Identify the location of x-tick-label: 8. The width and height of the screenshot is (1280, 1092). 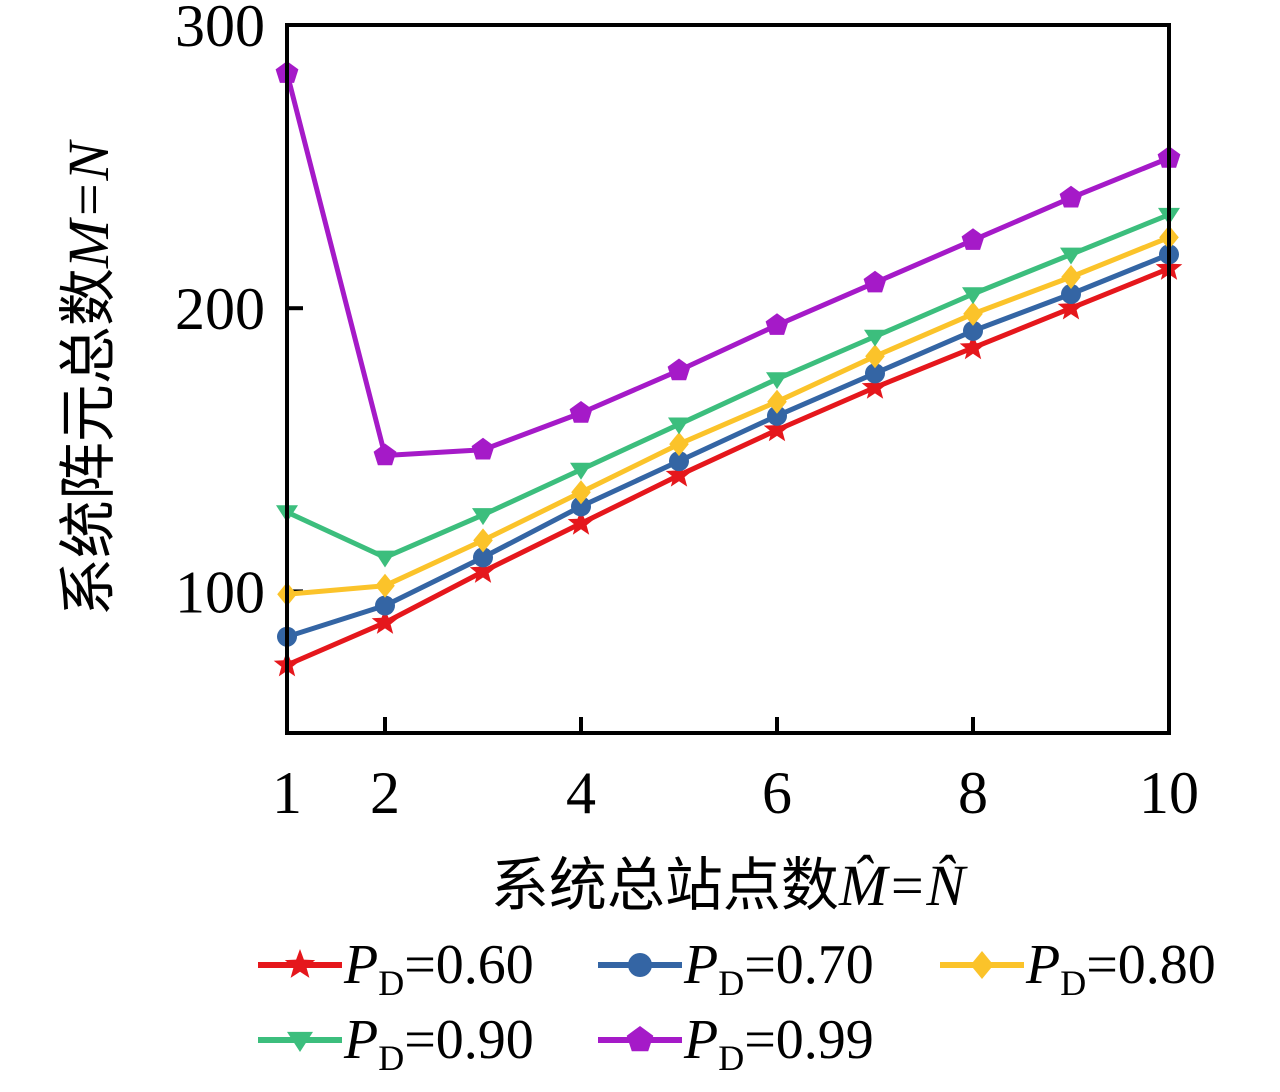
(973, 793).